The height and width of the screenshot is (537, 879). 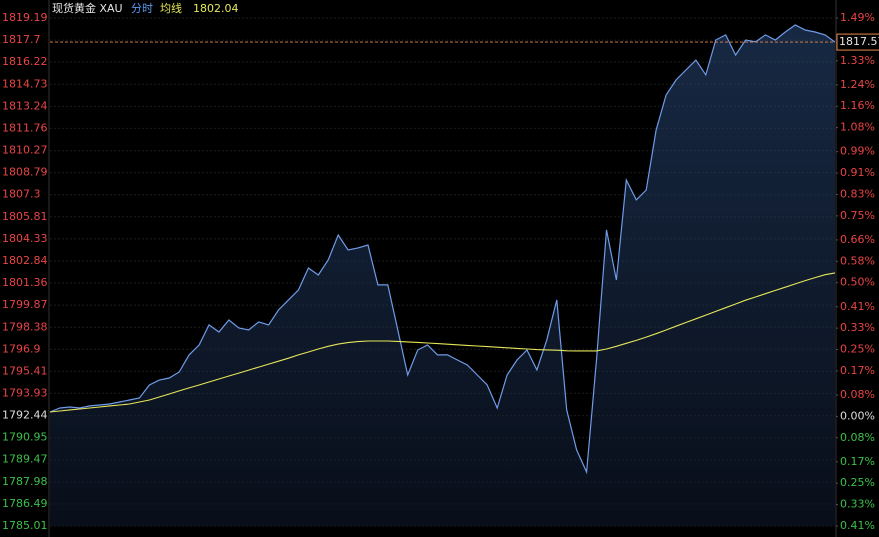 I want to click on y-tick-label: 1801.36, so click(x=25, y=282).